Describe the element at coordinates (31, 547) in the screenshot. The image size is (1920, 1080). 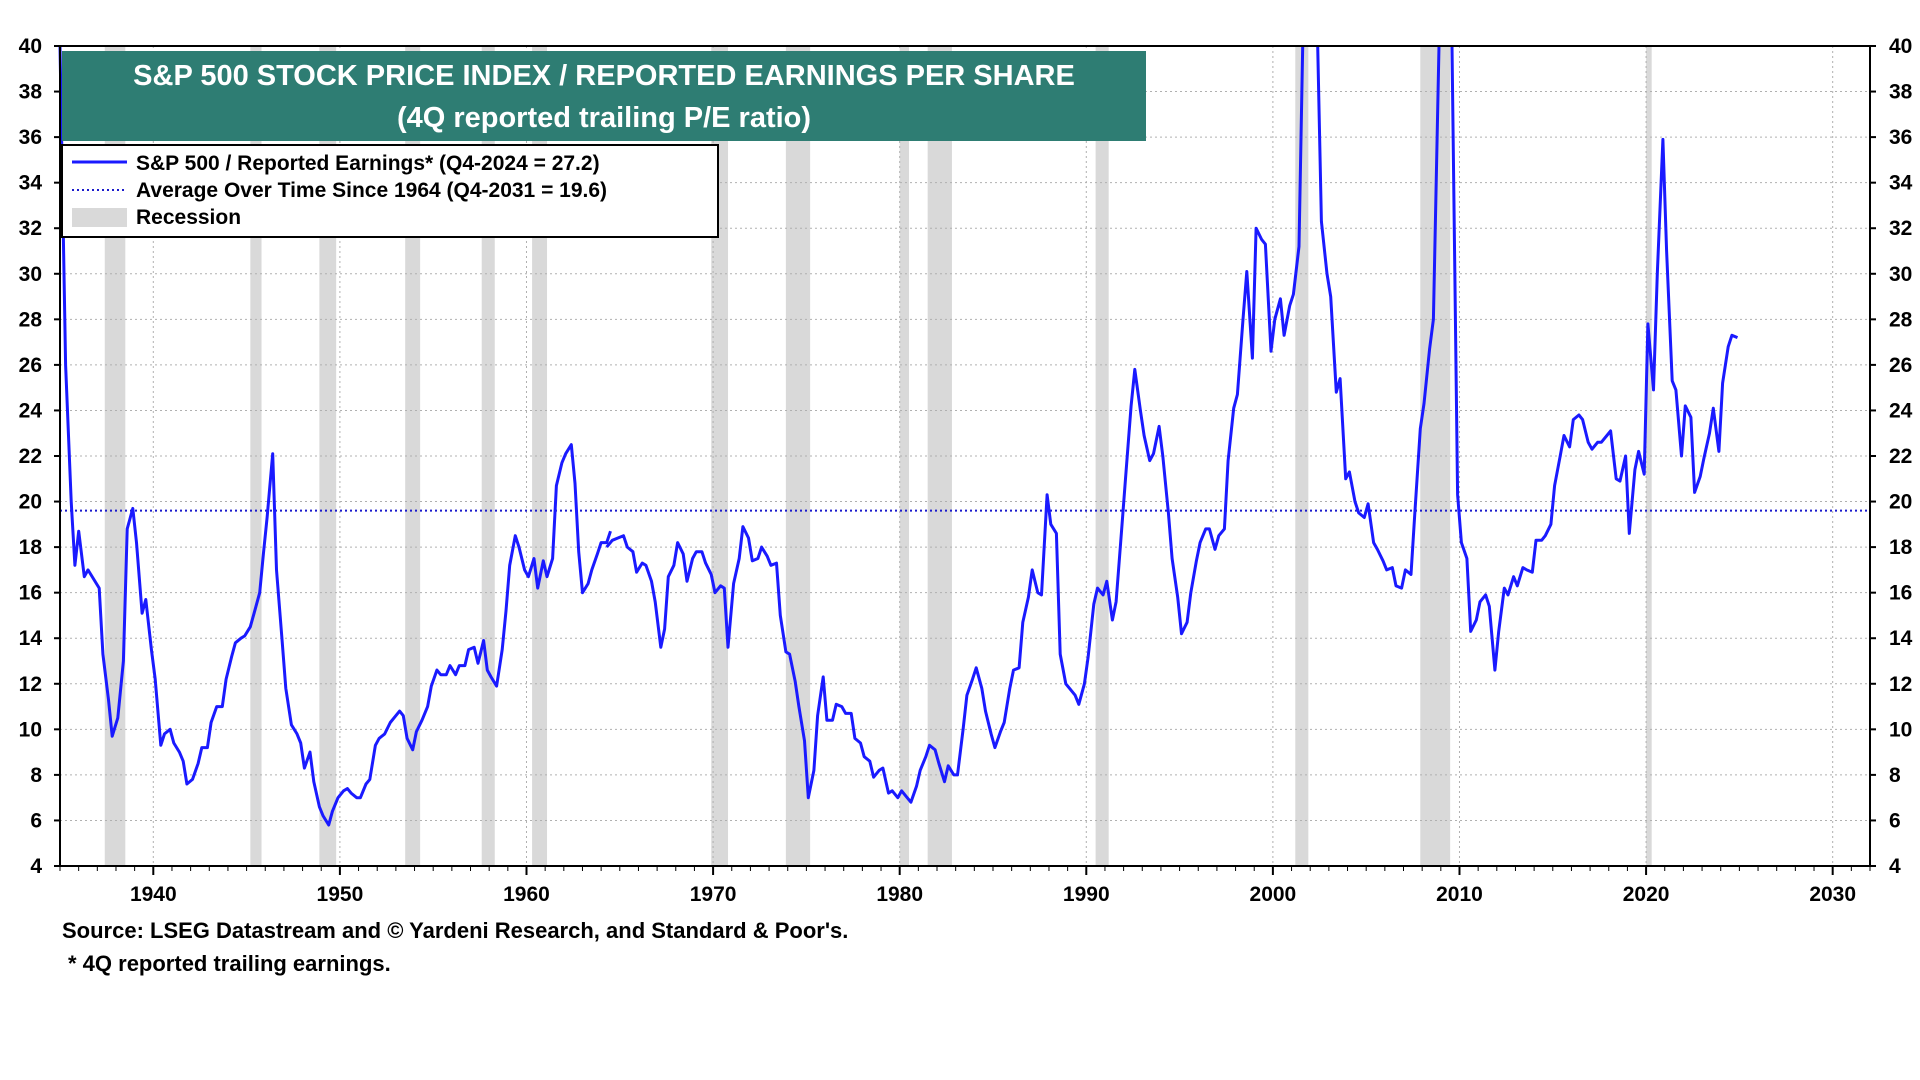
I see `y-tick-label-left-18: 18` at that location.